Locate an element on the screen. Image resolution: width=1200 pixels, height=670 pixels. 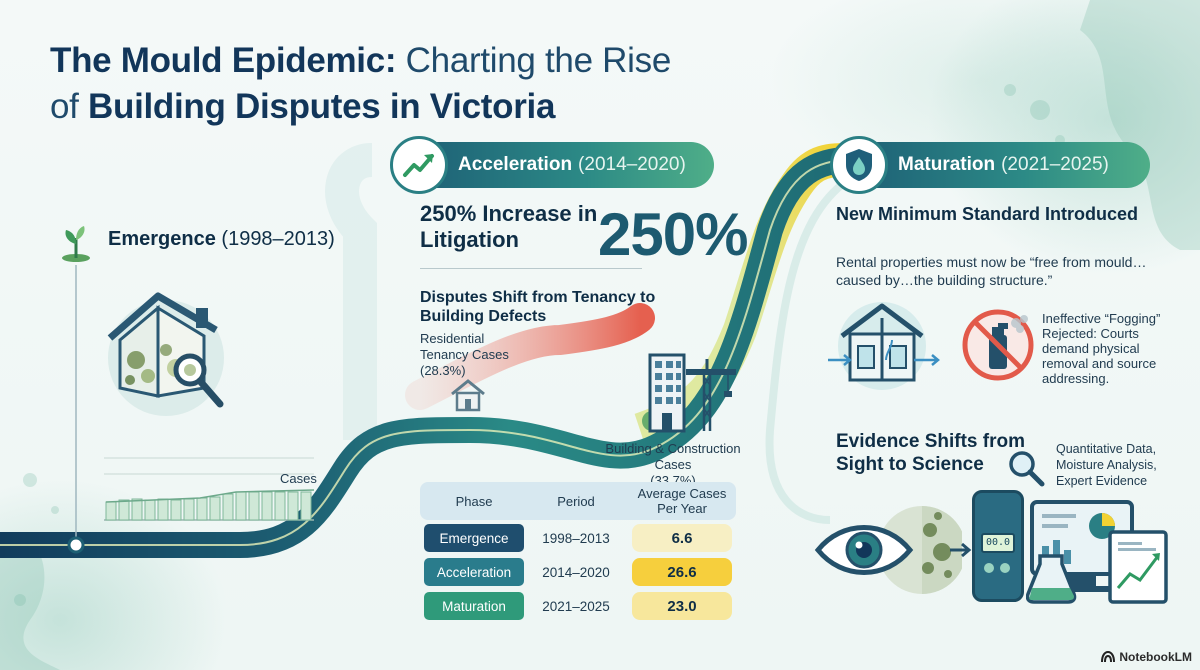
table-row: Maturation 2021–2025 23.0 is located at coordinates (578, 606).